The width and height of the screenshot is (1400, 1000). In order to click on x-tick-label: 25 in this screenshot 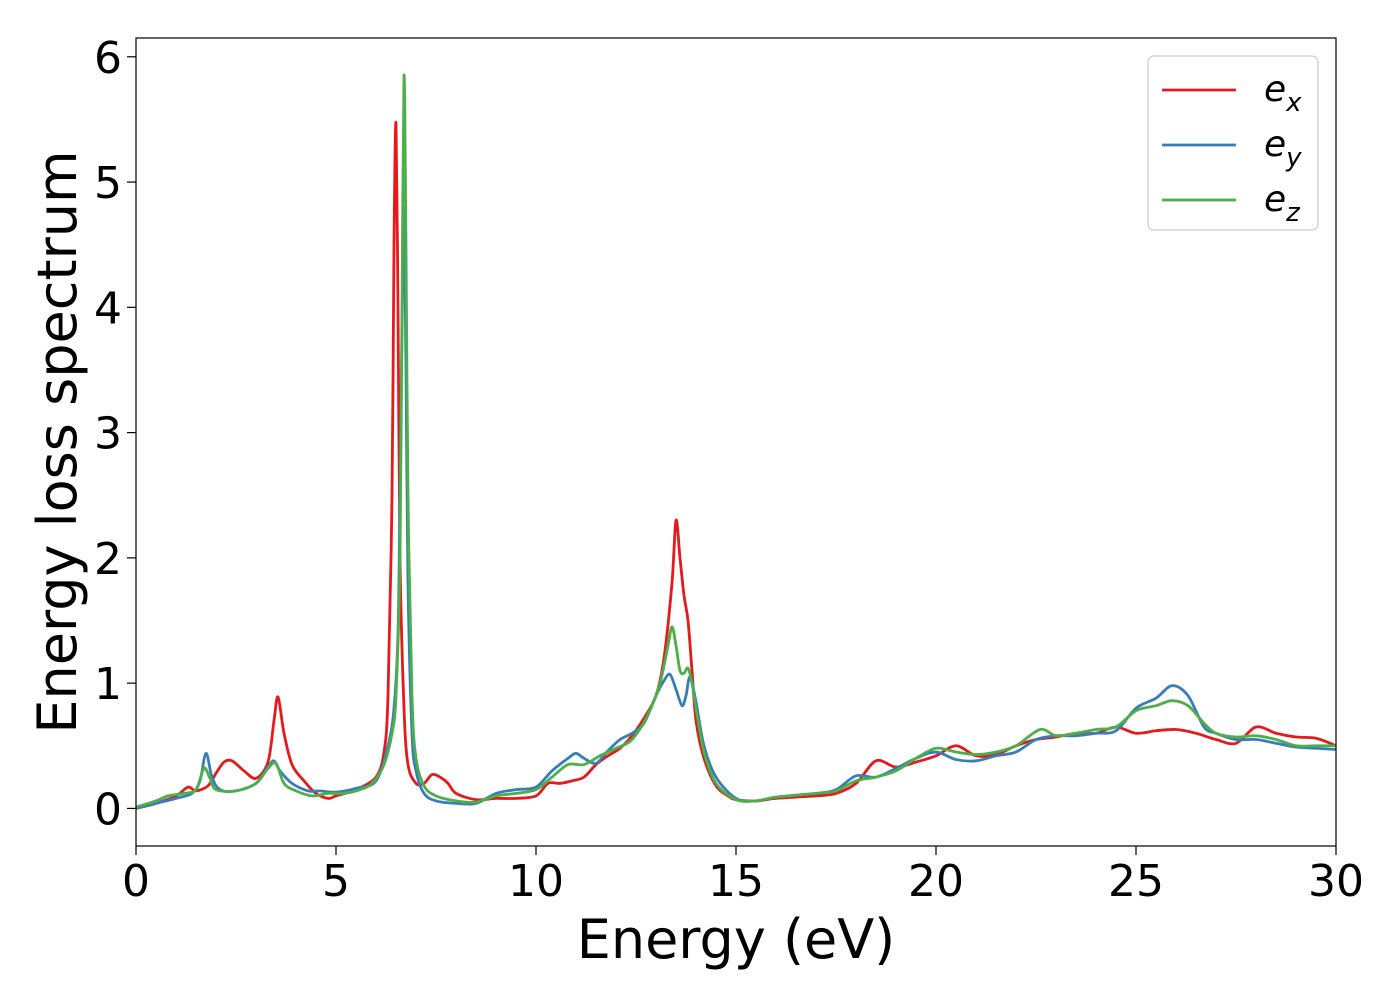, I will do `click(1136, 881)`.